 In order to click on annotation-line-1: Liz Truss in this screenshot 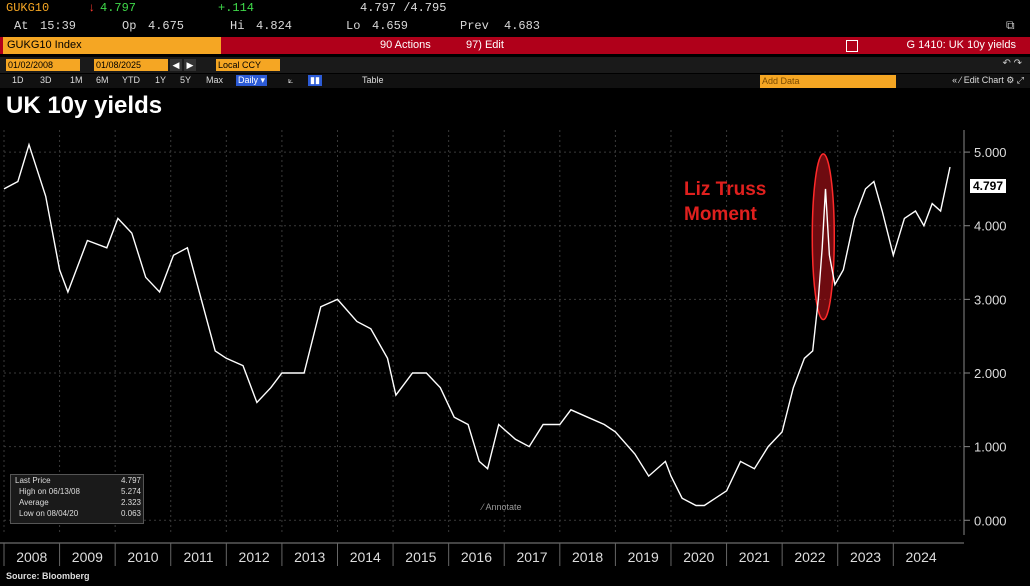, I will do `click(725, 189)`.